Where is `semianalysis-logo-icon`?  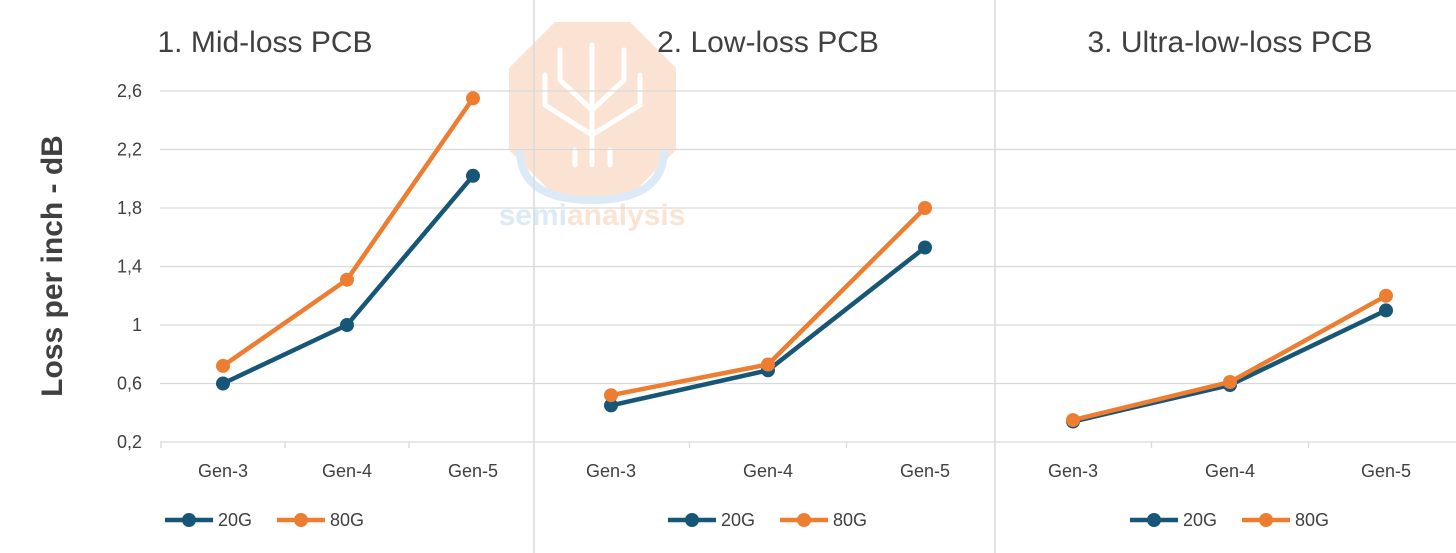 semianalysis-logo-icon is located at coordinates (592, 113).